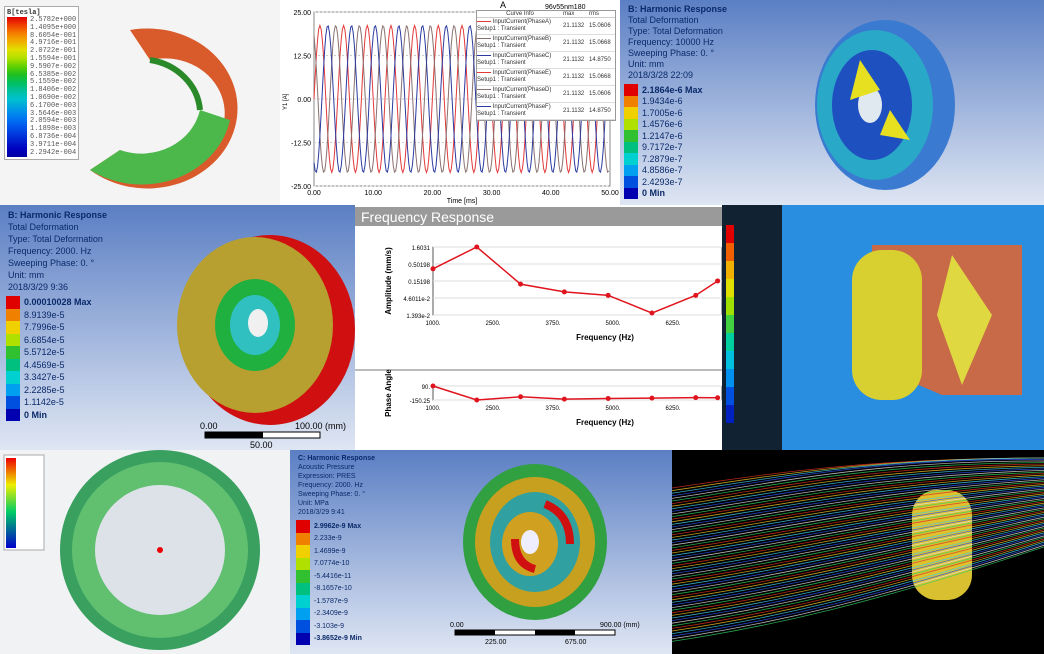  What do you see at coordinates (672, 89) in the screenshot?
I see `legend-value: 2.1864e-6 Max` at bounding box center [672, 89].